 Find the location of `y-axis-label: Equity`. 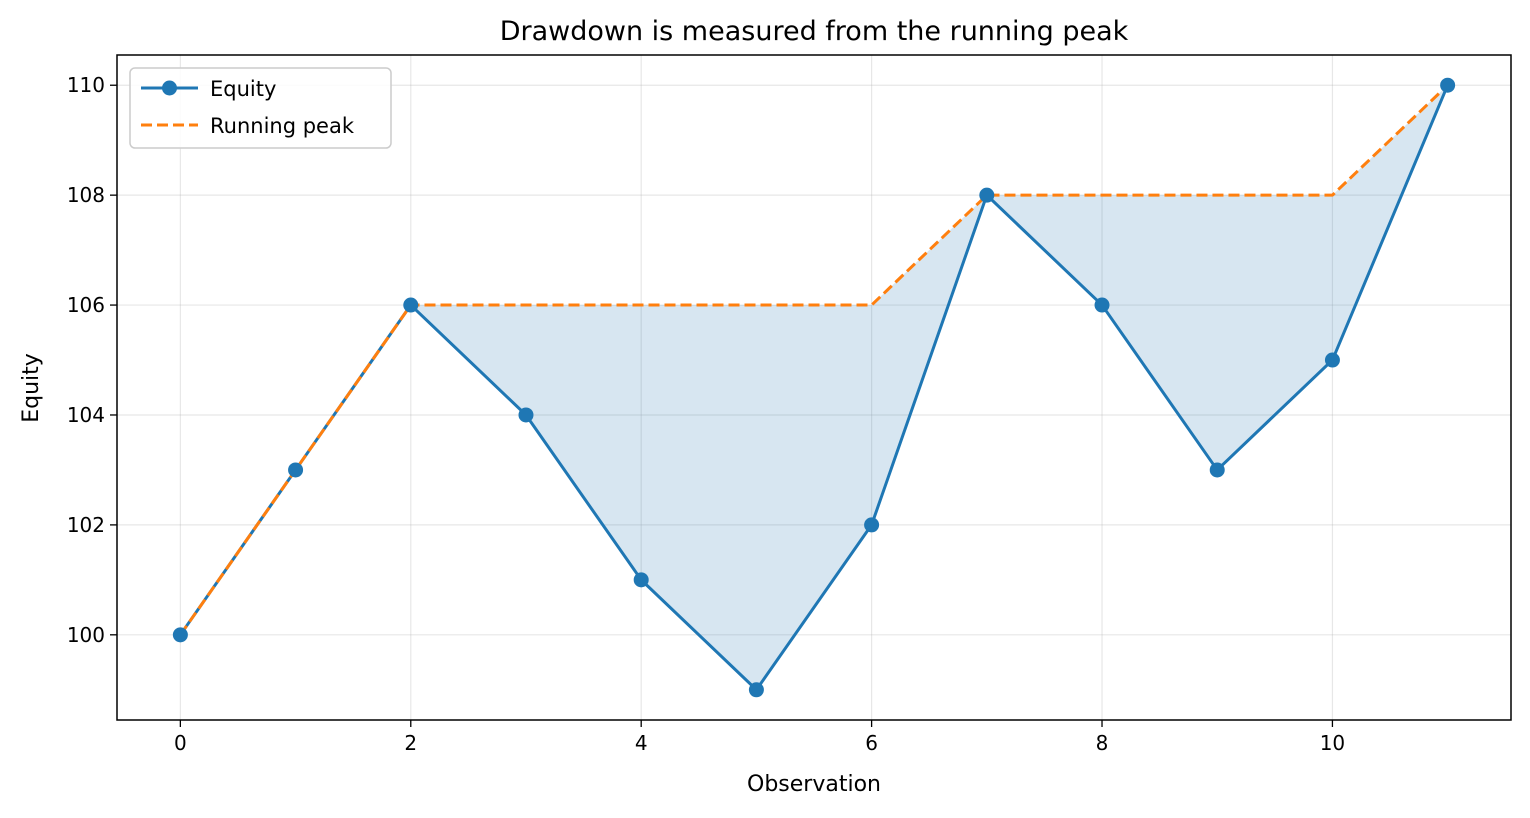

y-axis-label: Equity is located at coordinates (31, 388).